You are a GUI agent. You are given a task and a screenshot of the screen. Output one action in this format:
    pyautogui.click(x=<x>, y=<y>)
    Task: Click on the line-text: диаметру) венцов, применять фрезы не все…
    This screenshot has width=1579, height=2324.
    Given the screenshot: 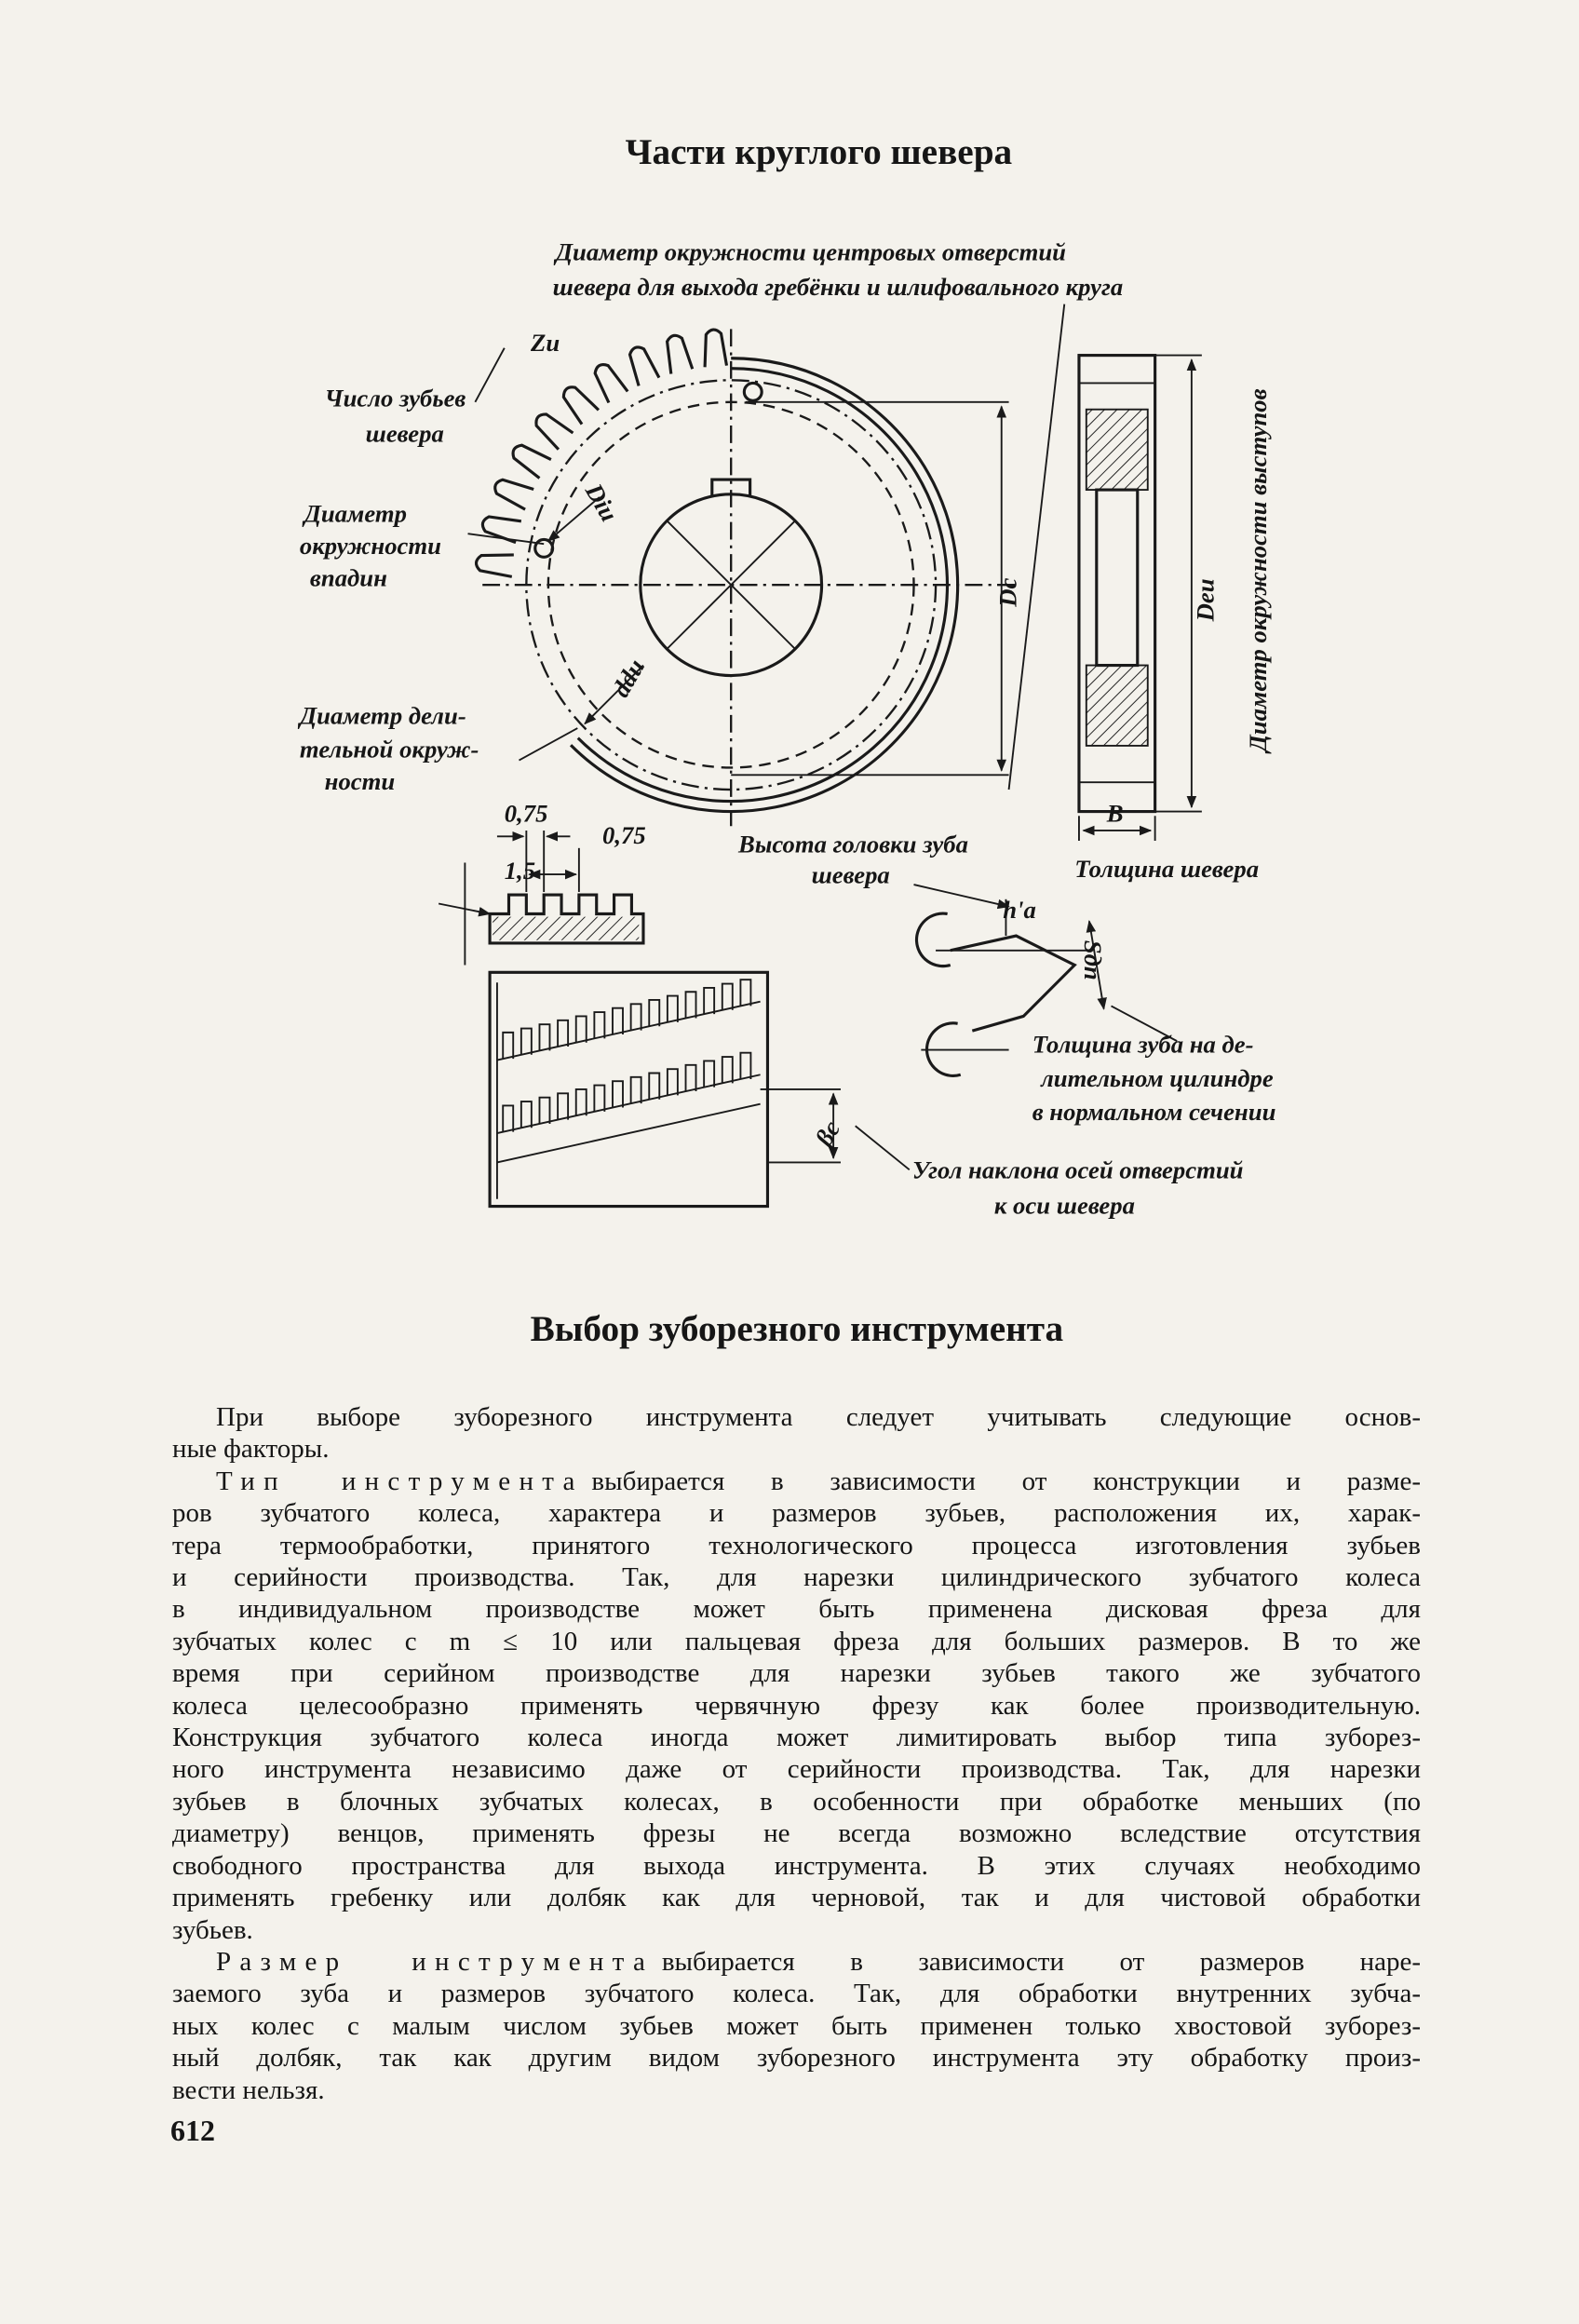 What is the action you would take?
    pyautogui.click(x=796, y=1834)
    